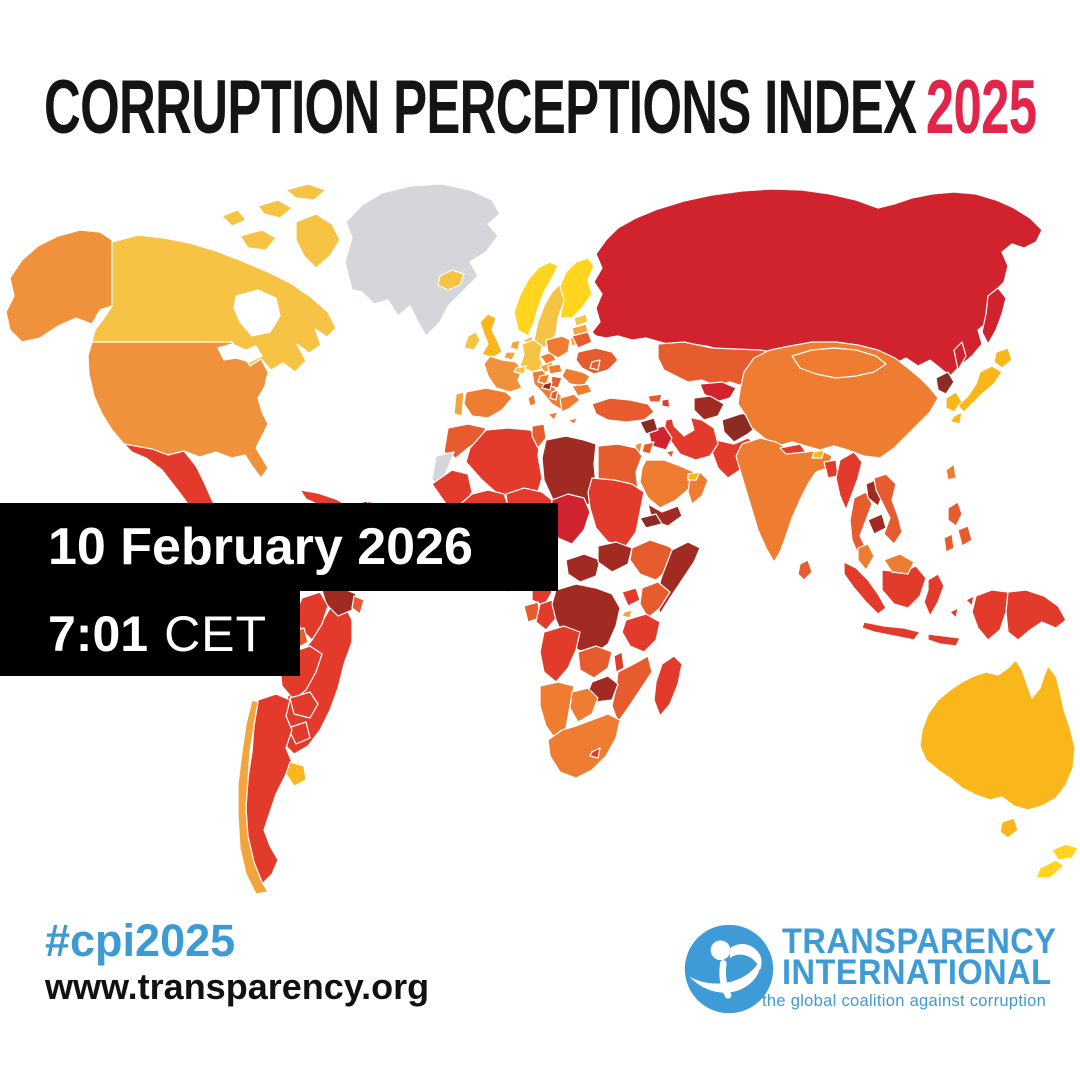  I want to click on release-time-box: 7:01 CET, so click(150, 633).